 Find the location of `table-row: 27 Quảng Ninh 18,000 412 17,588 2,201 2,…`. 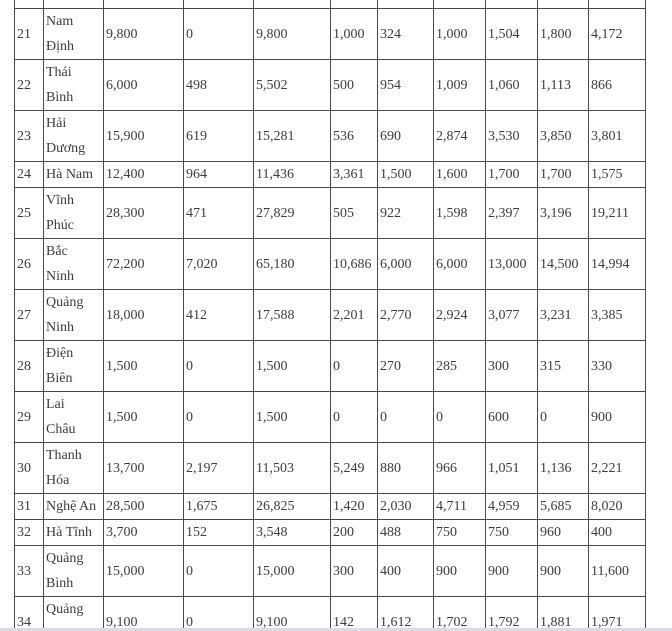

table-row: 27 Quảng Ninh 18,000 412 17,588 2,201 2,… is located at coordinates (330, 315).